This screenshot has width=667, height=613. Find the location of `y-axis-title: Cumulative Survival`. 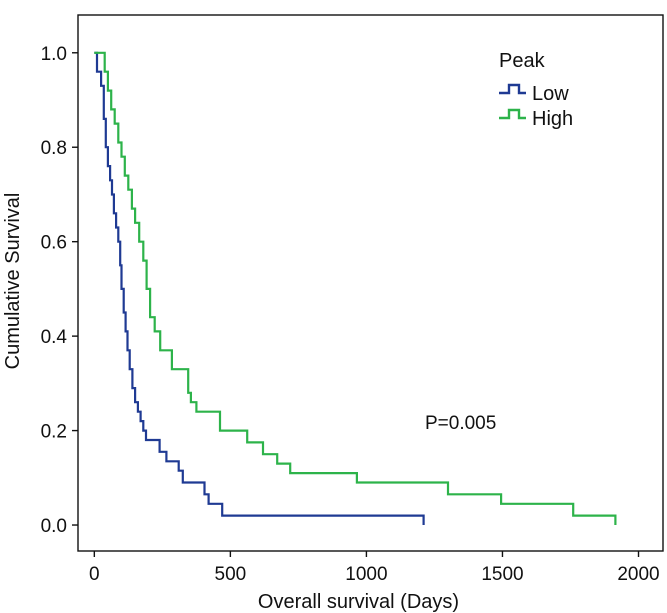

y-axis-title: Cumulative Survival is located at coordinates (13, 281).